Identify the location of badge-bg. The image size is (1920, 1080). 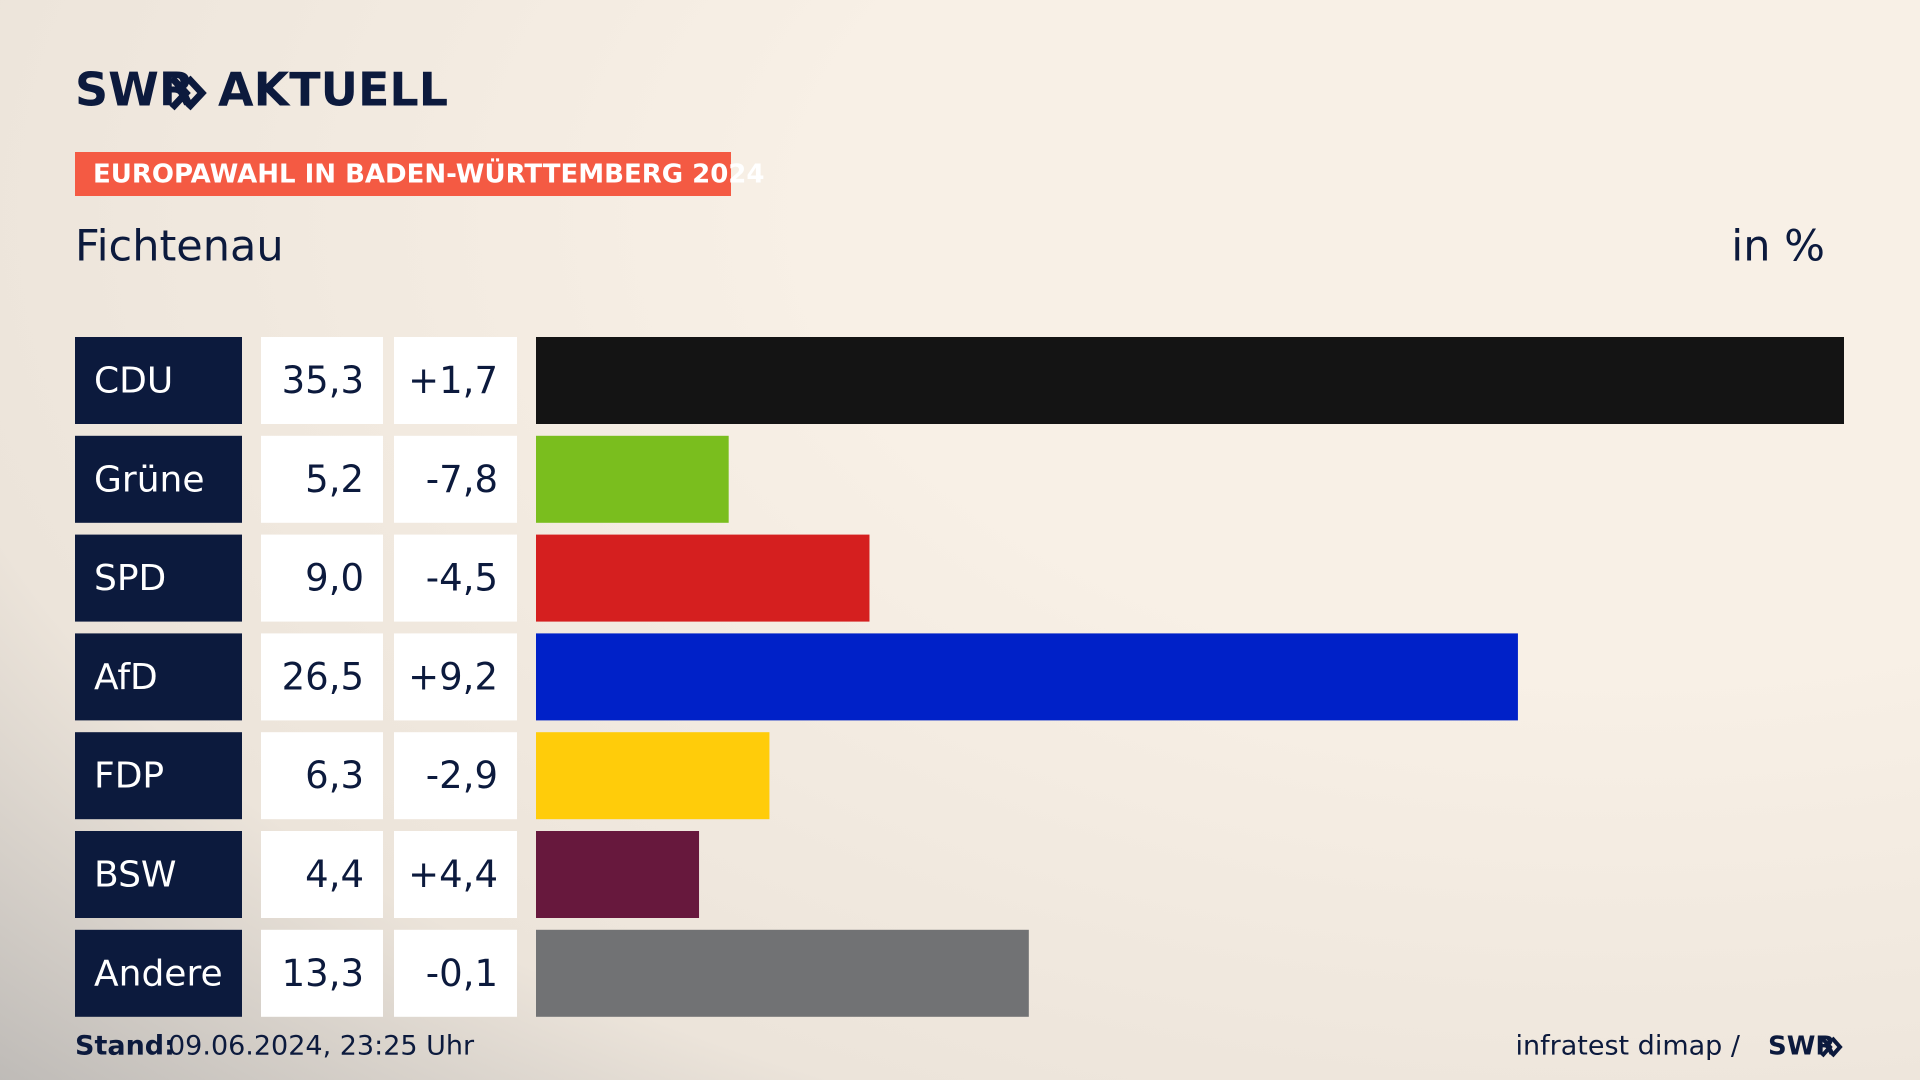
(403, 174).